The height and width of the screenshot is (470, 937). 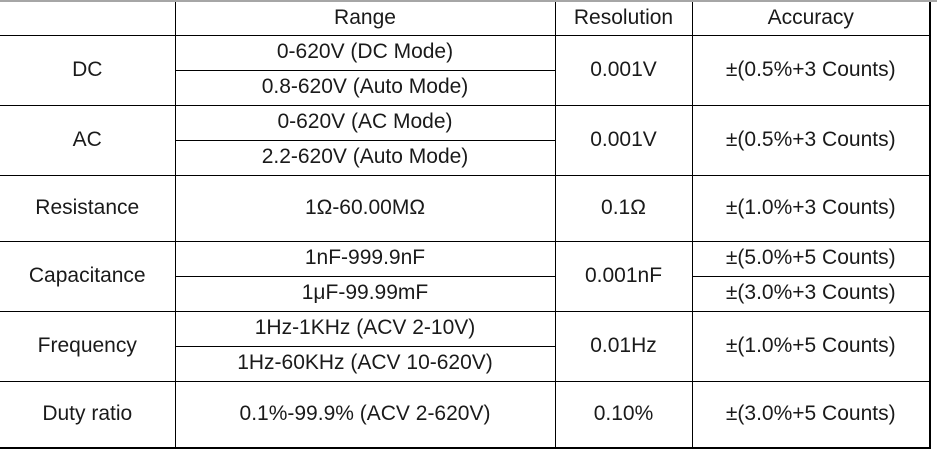 I want to click on accuracy-cell: ±(1.0%+3 Counts), so click(x=811, y=208).